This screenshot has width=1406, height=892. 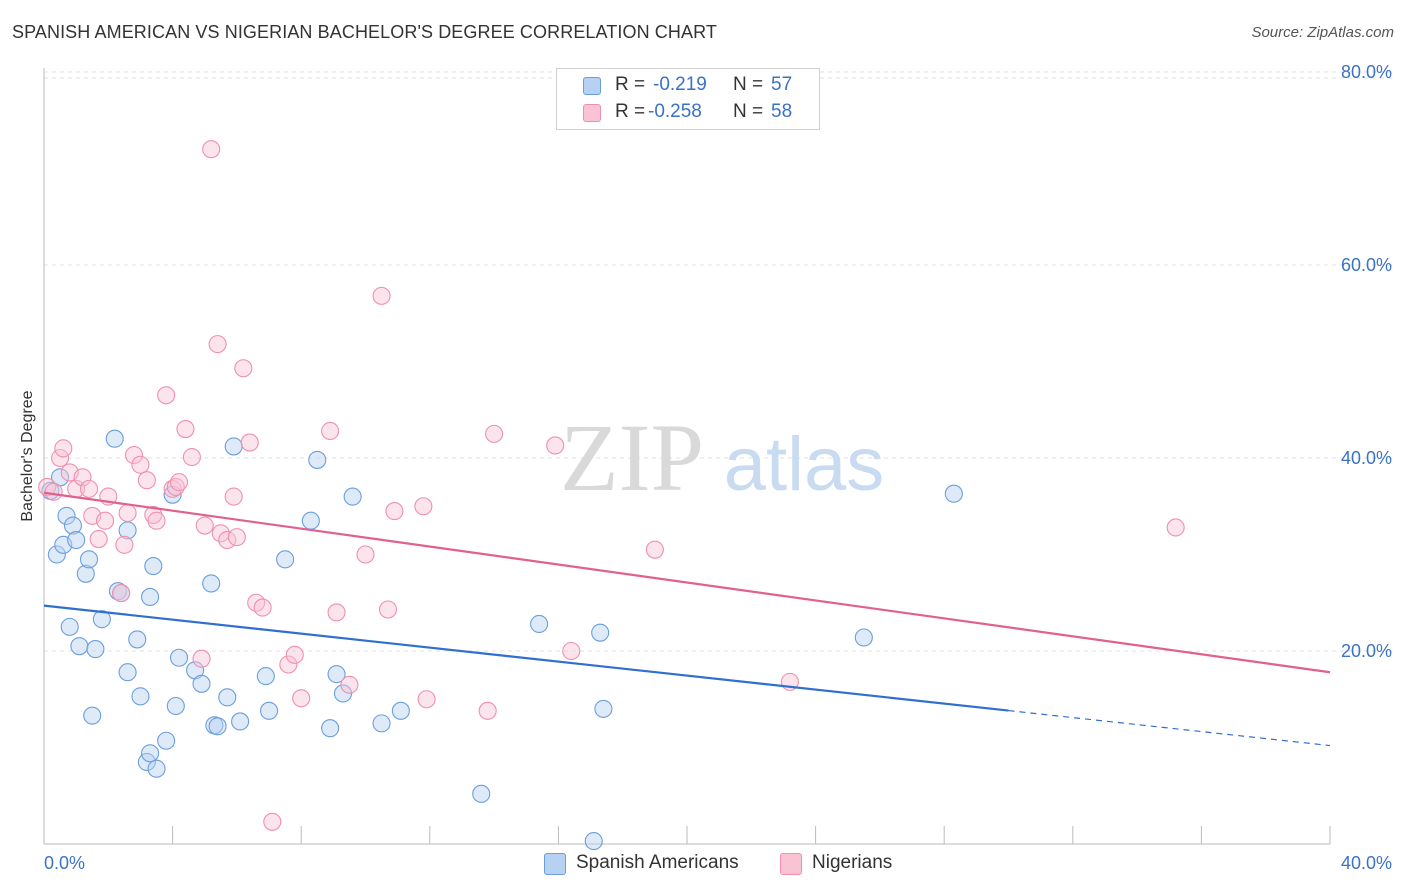 What do you see at coordinates (1366, 651) in the screenshot?
I see `y-tick-label: 20.0%` at bounding box center [1366, 651].